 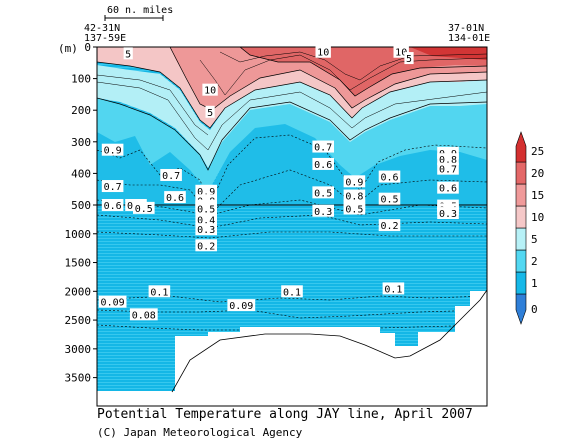 I want to click on colorbar-tick-label: 20, so click(x=537, y=173).